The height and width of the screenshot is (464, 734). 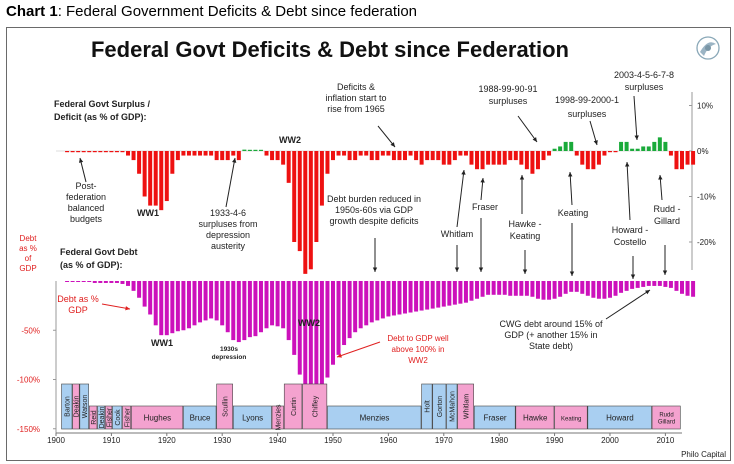 What do you see at coordinates (524, 224) in the screenshot?
I see `annot-hawke-keating-line-0: Hawke -` at bounding box center [524, 224].